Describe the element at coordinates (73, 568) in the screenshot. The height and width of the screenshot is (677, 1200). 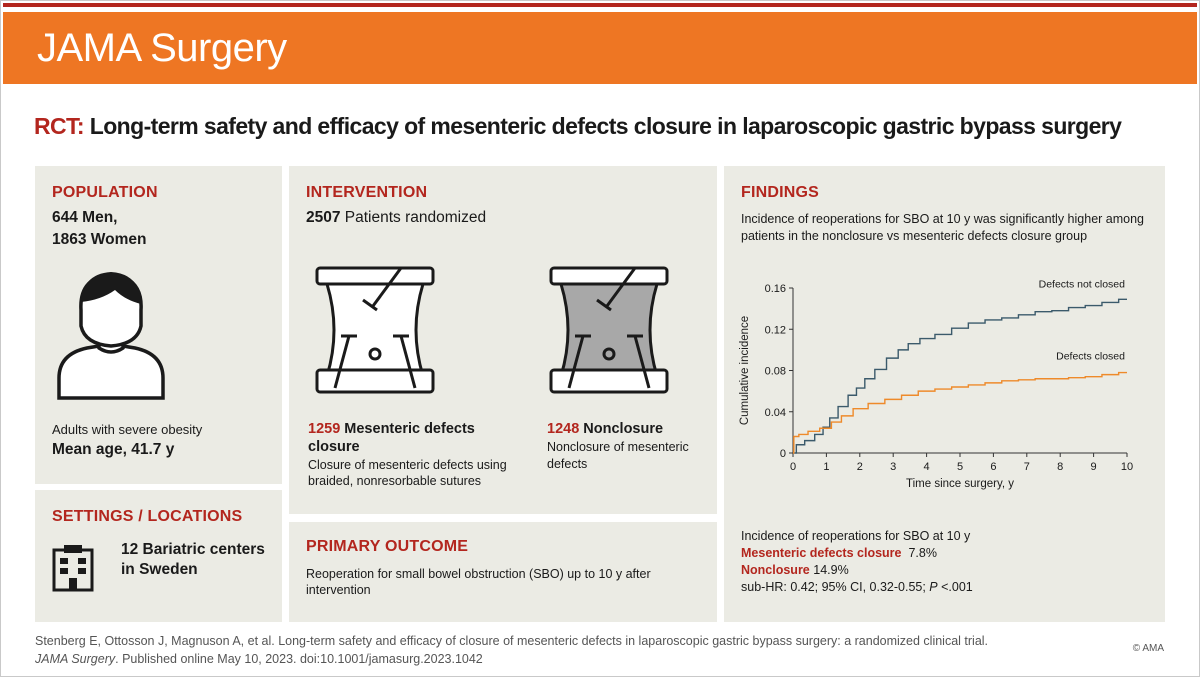
I see `building-icon` at that location.